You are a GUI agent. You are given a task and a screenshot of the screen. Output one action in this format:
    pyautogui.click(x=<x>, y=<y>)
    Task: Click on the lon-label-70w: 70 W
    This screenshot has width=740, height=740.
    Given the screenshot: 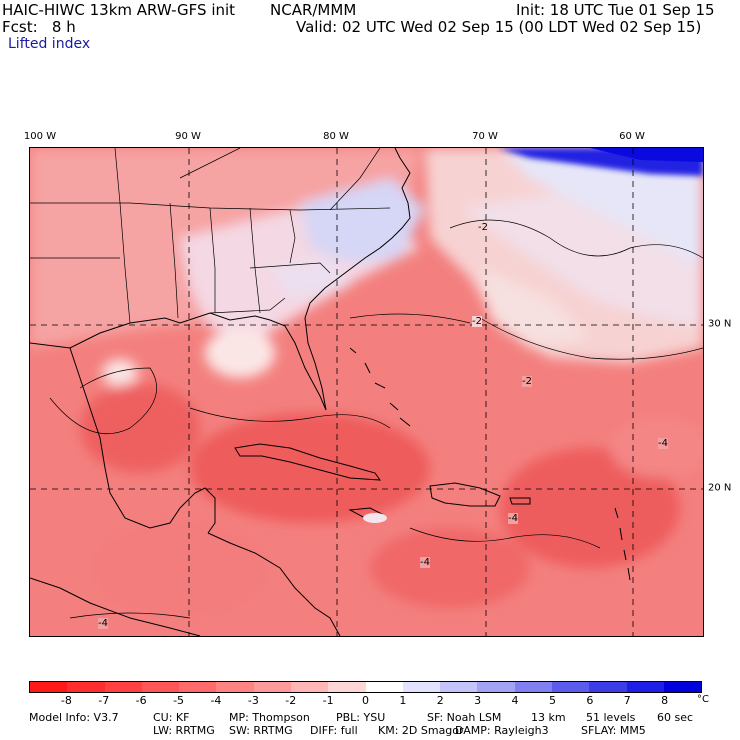 What is the action you would take?
    pyautogui.click(x=485, y=136)
    